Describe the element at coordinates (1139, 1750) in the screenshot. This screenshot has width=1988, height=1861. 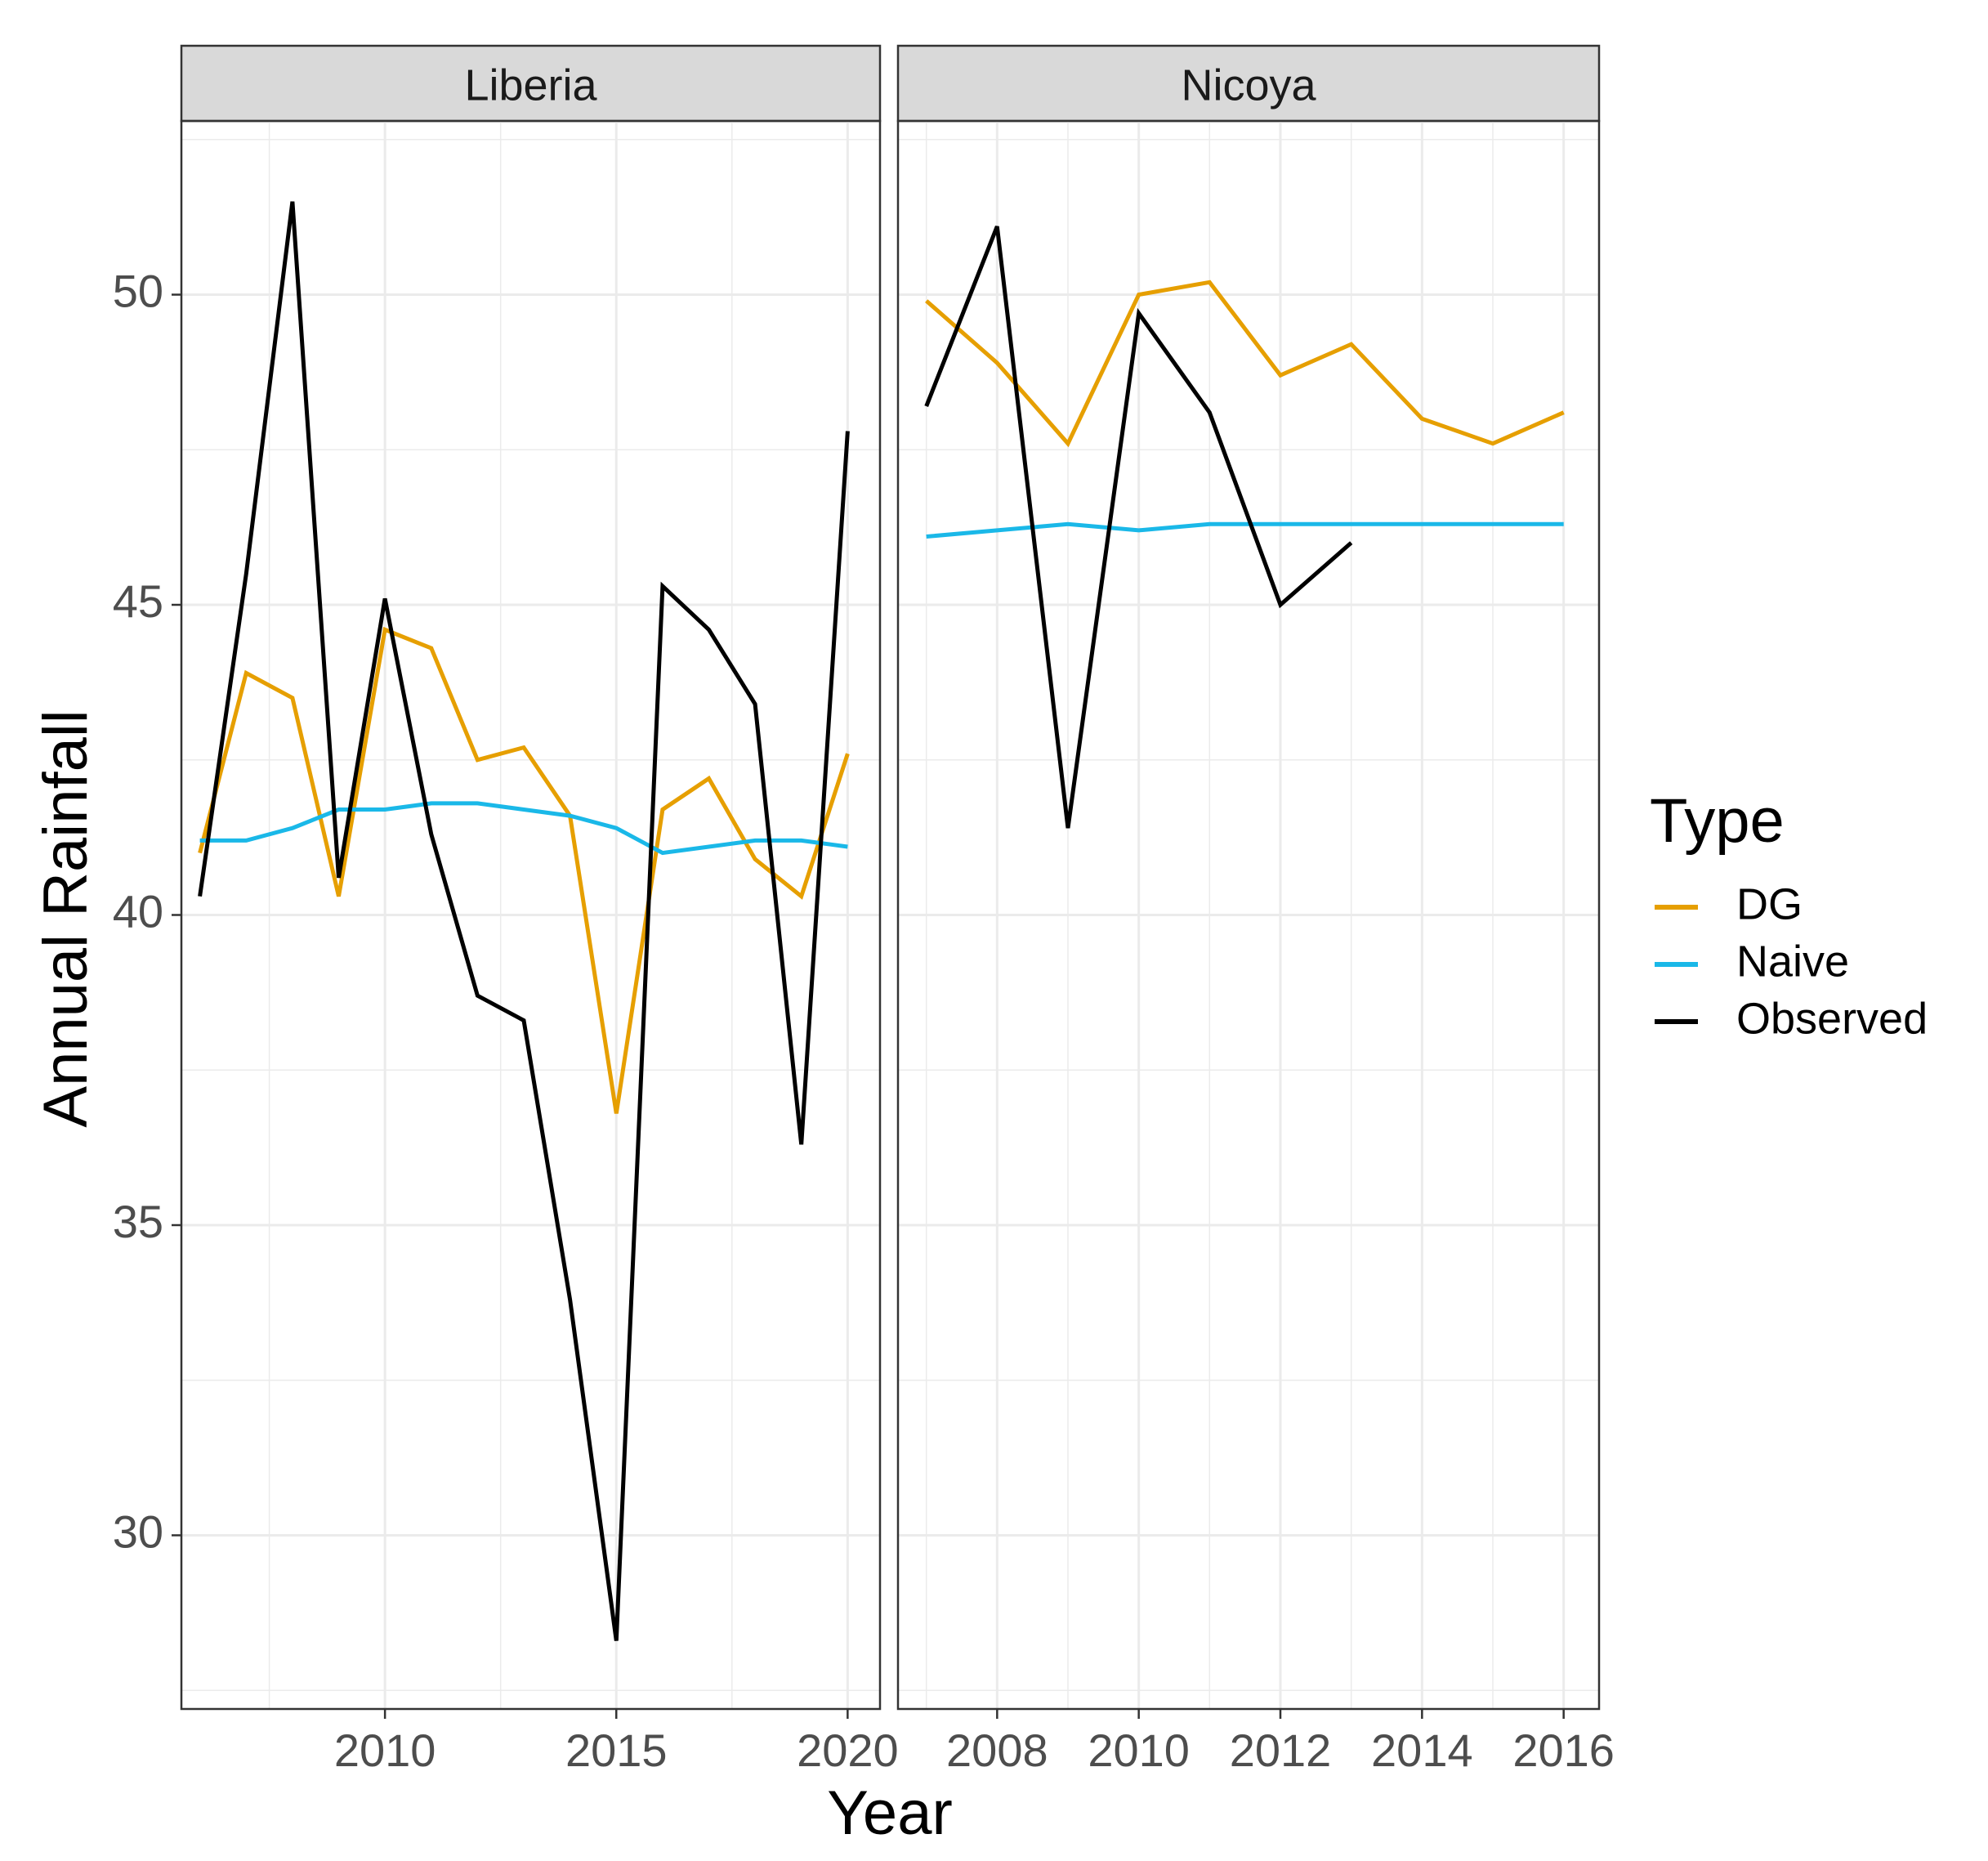
I see `x-tick-label-nicoya: 2010` at that location.